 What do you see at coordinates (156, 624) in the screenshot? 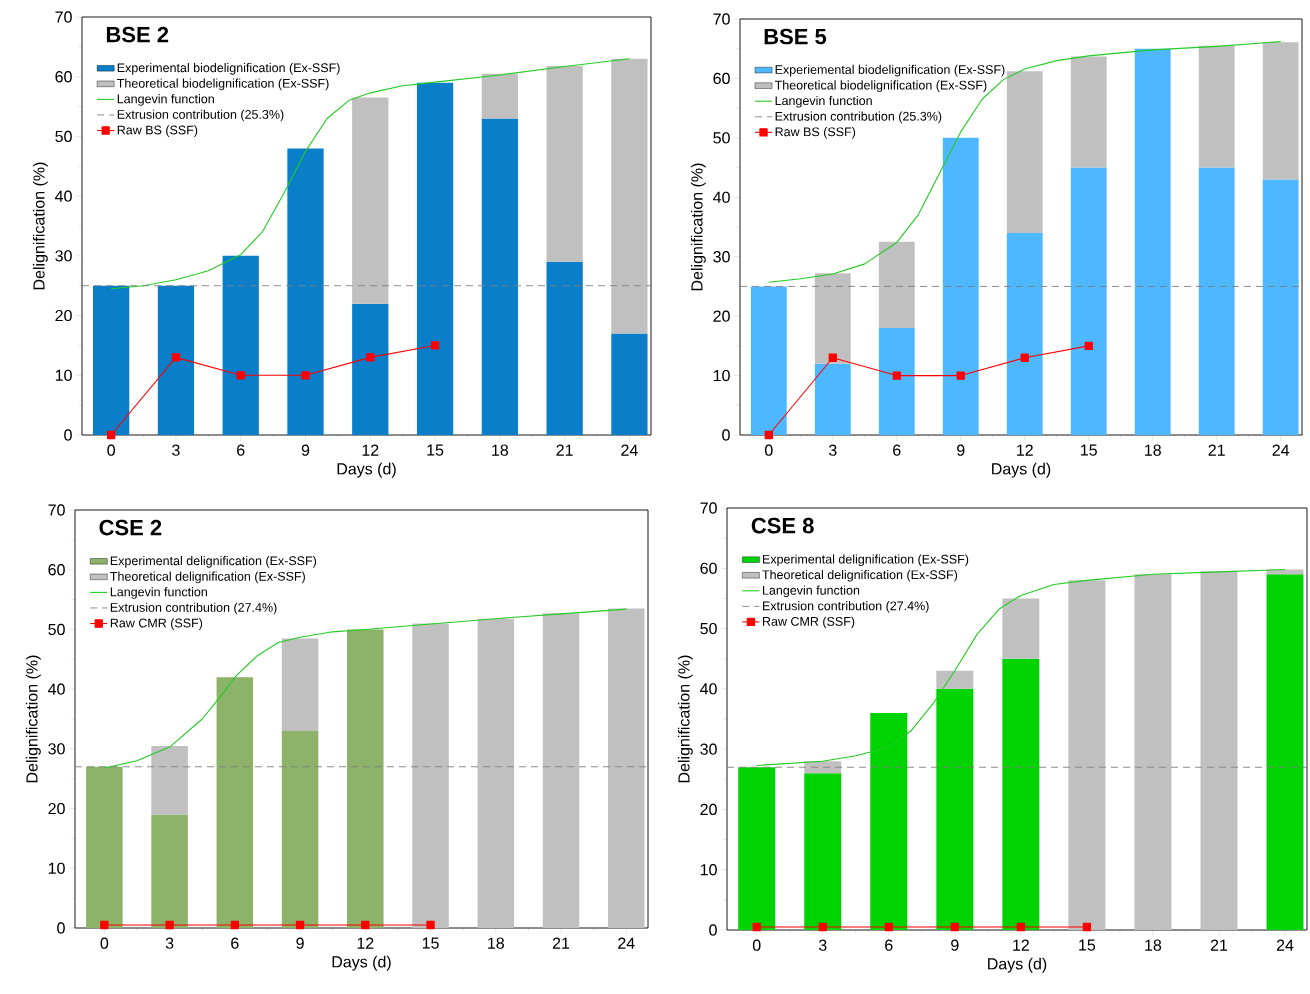
I see `legend-label: Raw CMR (SSF)` at bounding box center [156, 624].